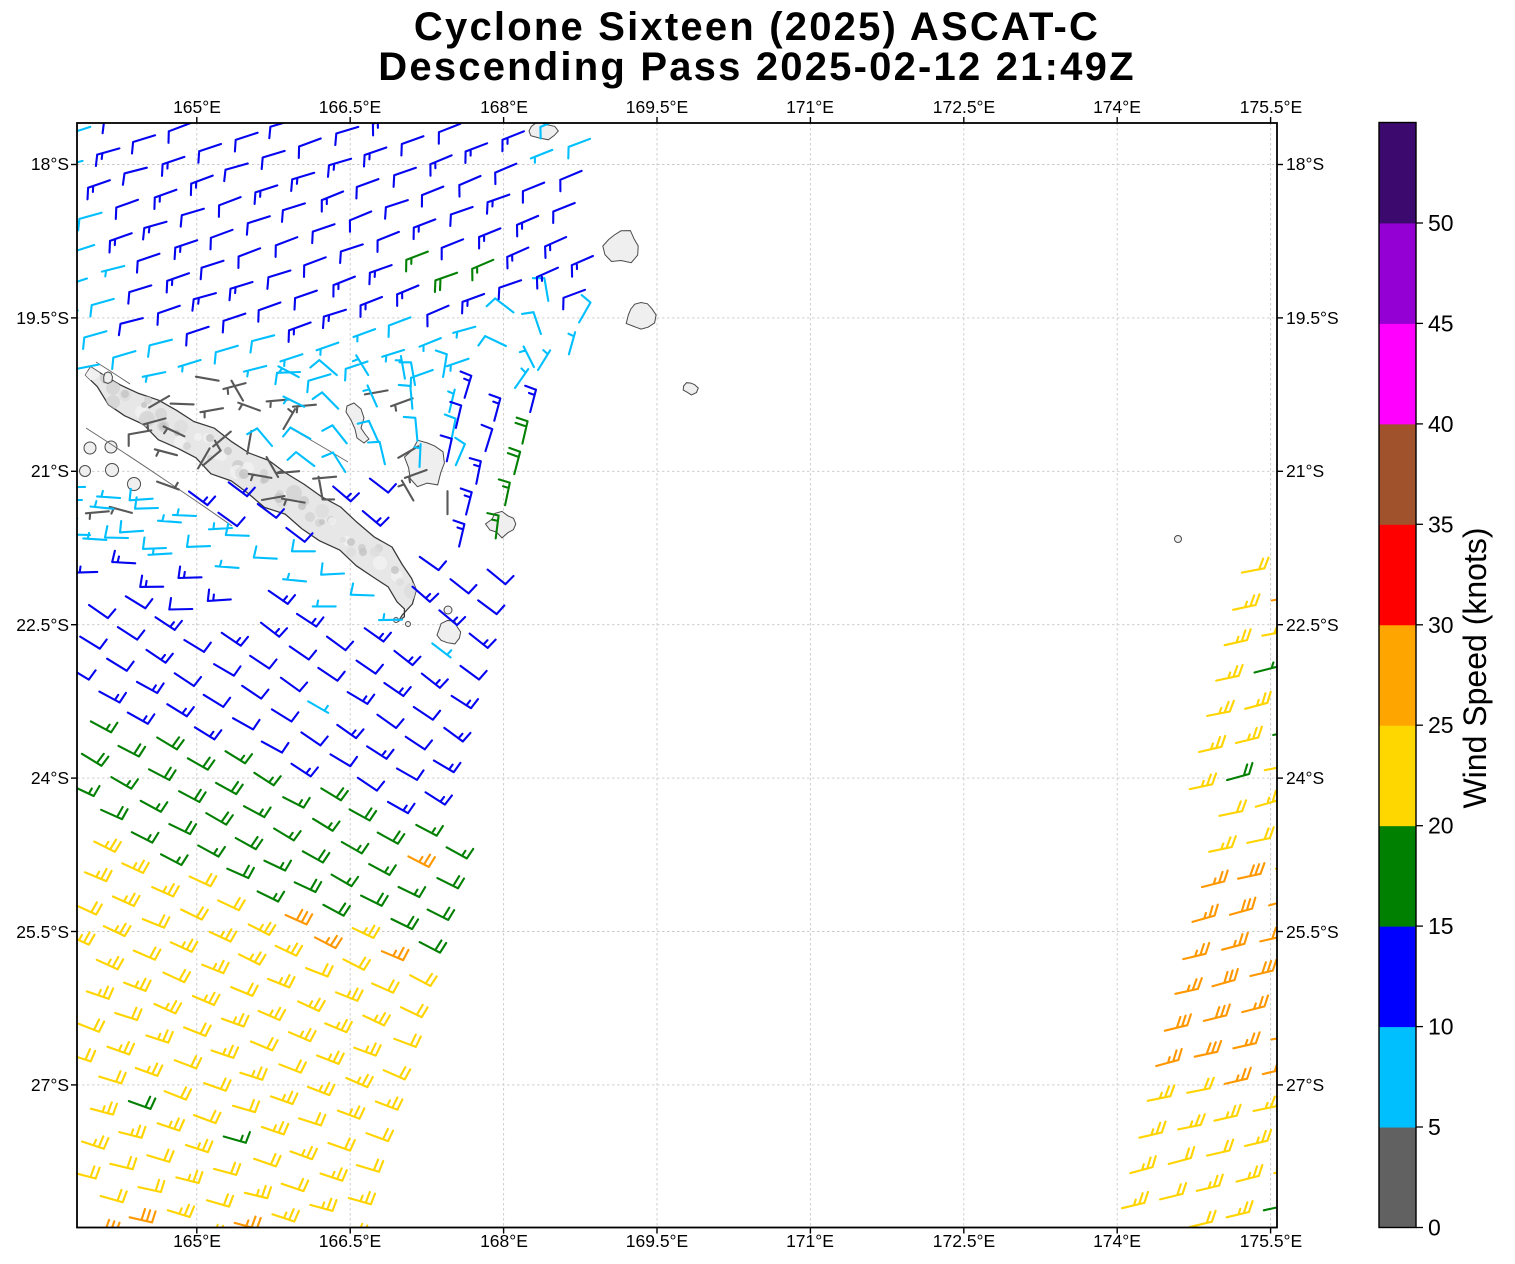 The height and width of the screenshot is (1264, 1515). Describe the element at coordinates (1441, 524) in the screenshot. I see `svg-text: 35` at that location.